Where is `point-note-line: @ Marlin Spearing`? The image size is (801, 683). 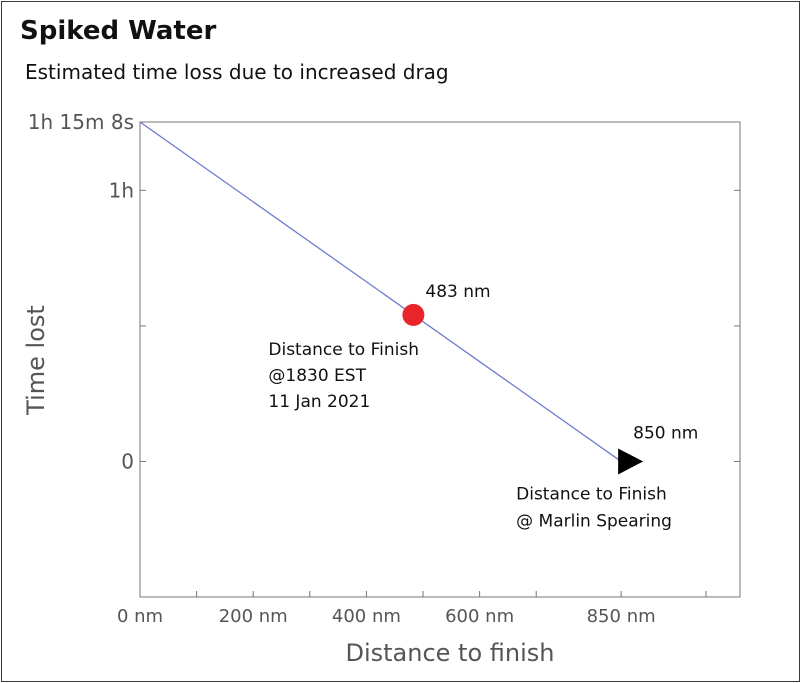
point-note-line: @ Marlin Spearing is located at coordinates (594, 521).